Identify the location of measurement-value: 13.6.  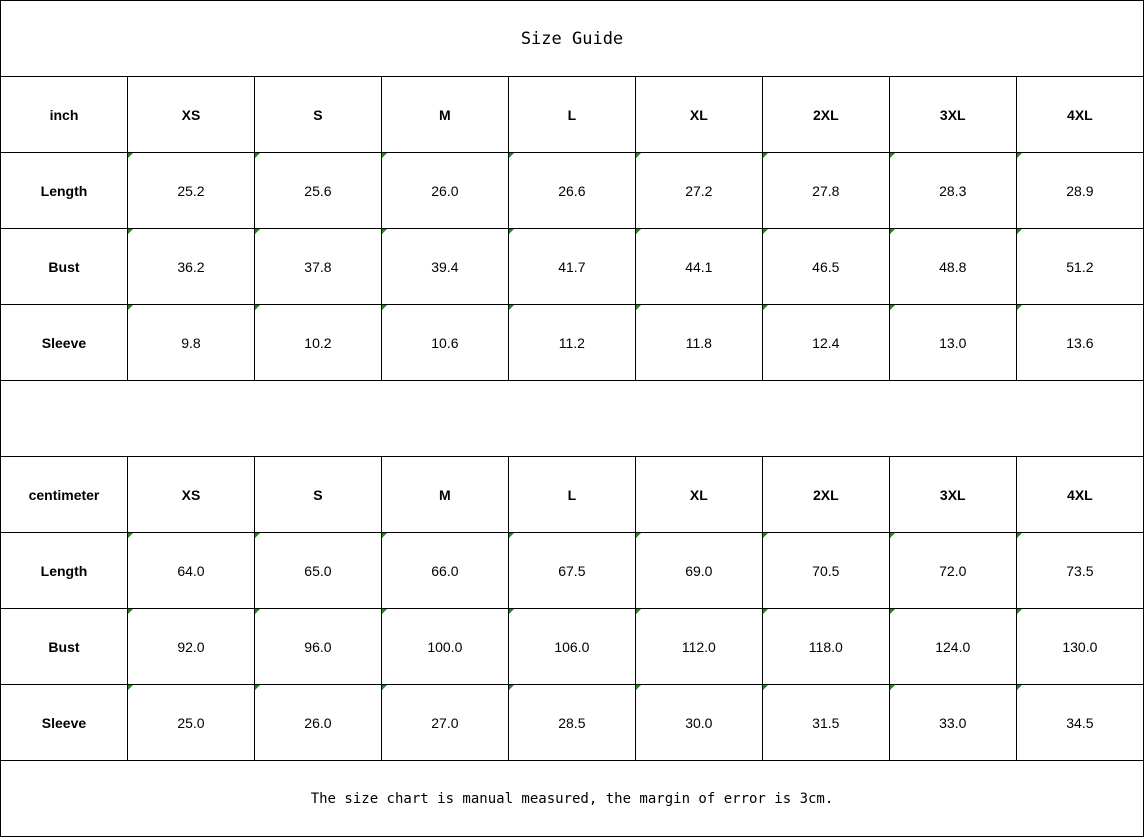
(1079, 342).